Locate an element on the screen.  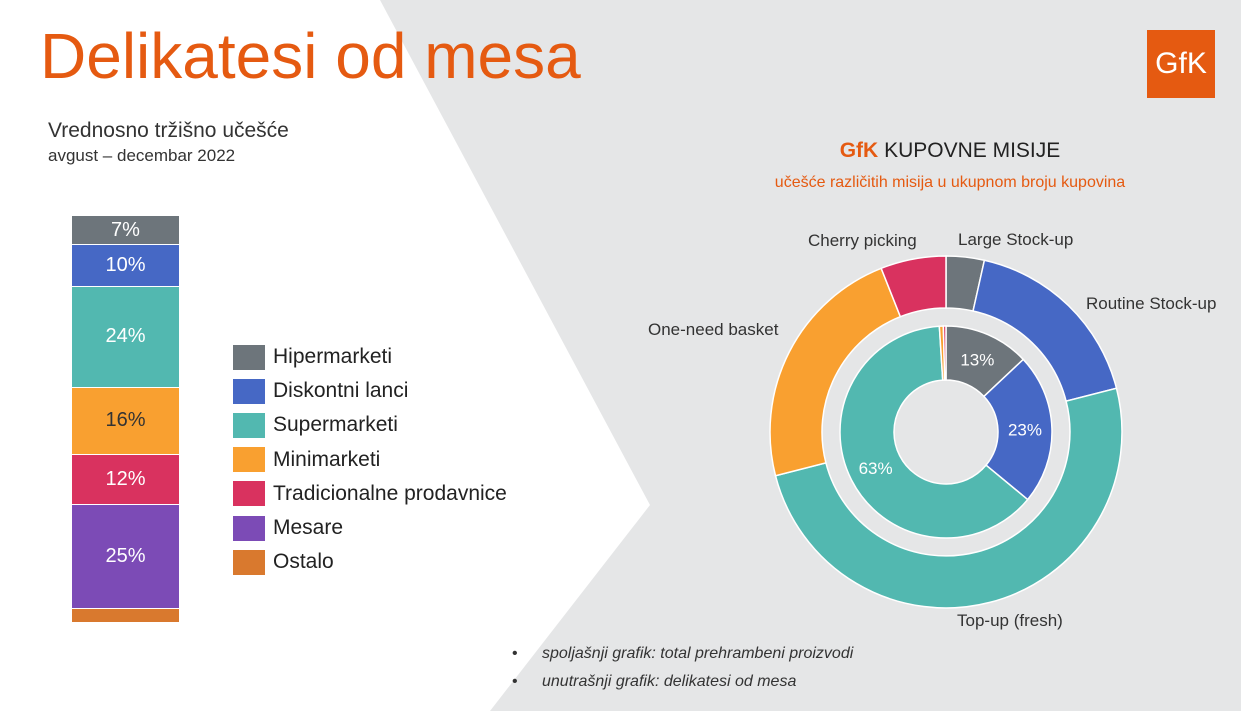
outer-slice-top-up-fresh is located at coordinates (948, 498).